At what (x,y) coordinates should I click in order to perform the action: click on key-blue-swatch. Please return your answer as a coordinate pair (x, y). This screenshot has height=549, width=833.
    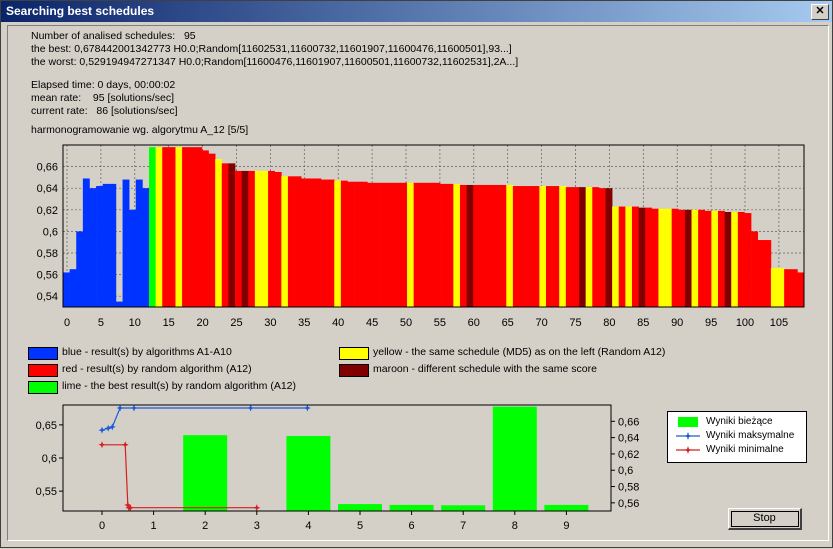
    Looking at the image, I should click on (43, 353).